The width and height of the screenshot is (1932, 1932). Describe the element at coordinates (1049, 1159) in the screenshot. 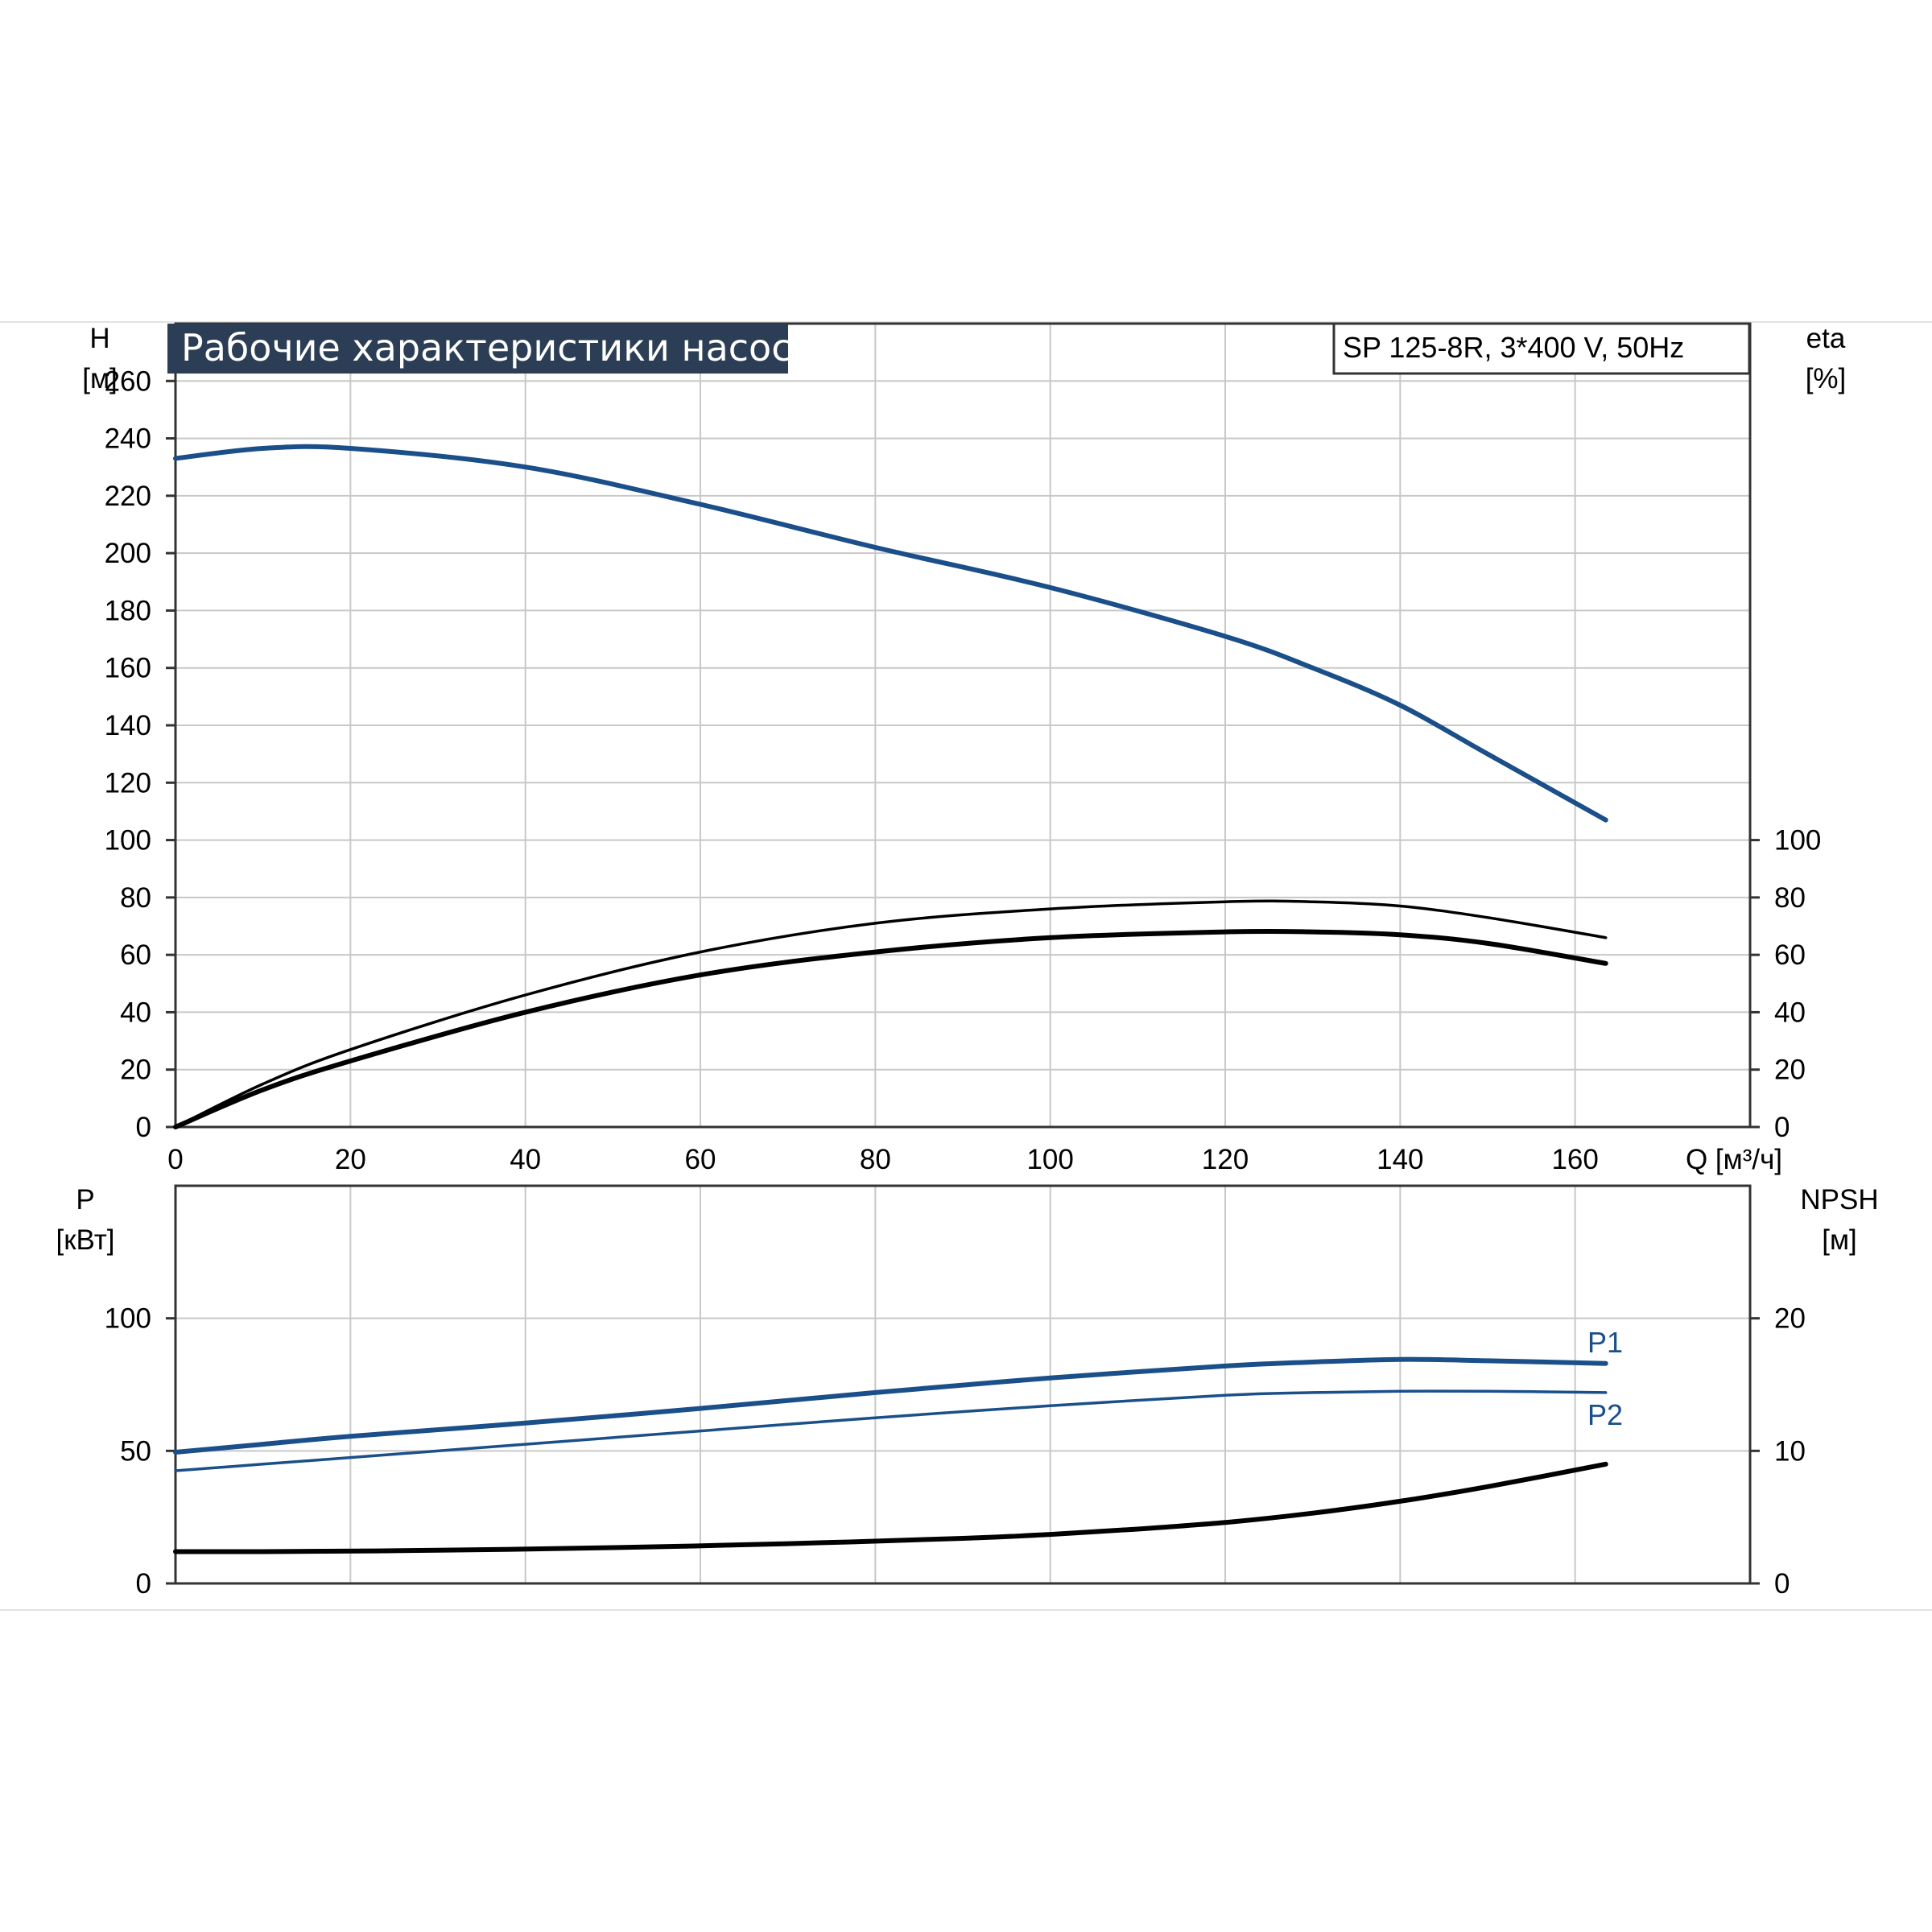

I see `x-tick-label: 100` at that location.